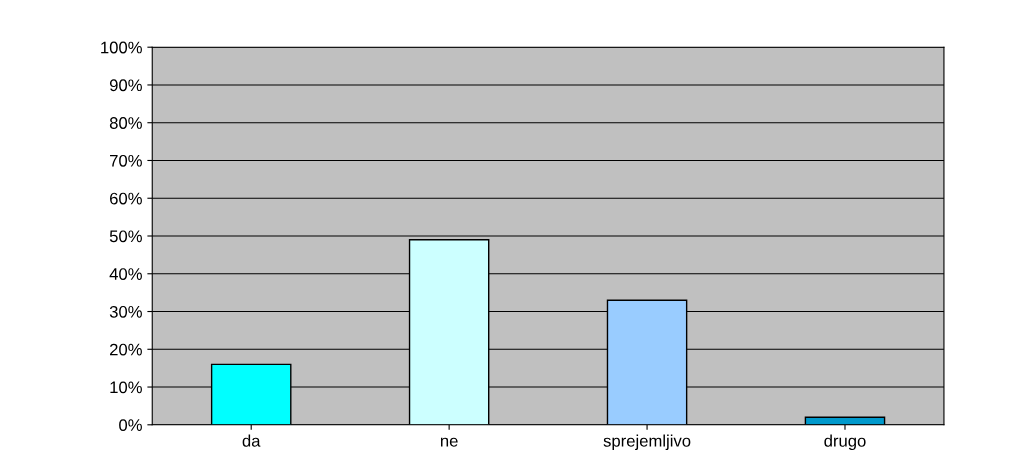 This screenshot has width=1015, height=472. What do you see at coordinates (251, 440) in the screenshot?
I see `x-tick-label: da` at bounding box center [251, 440].